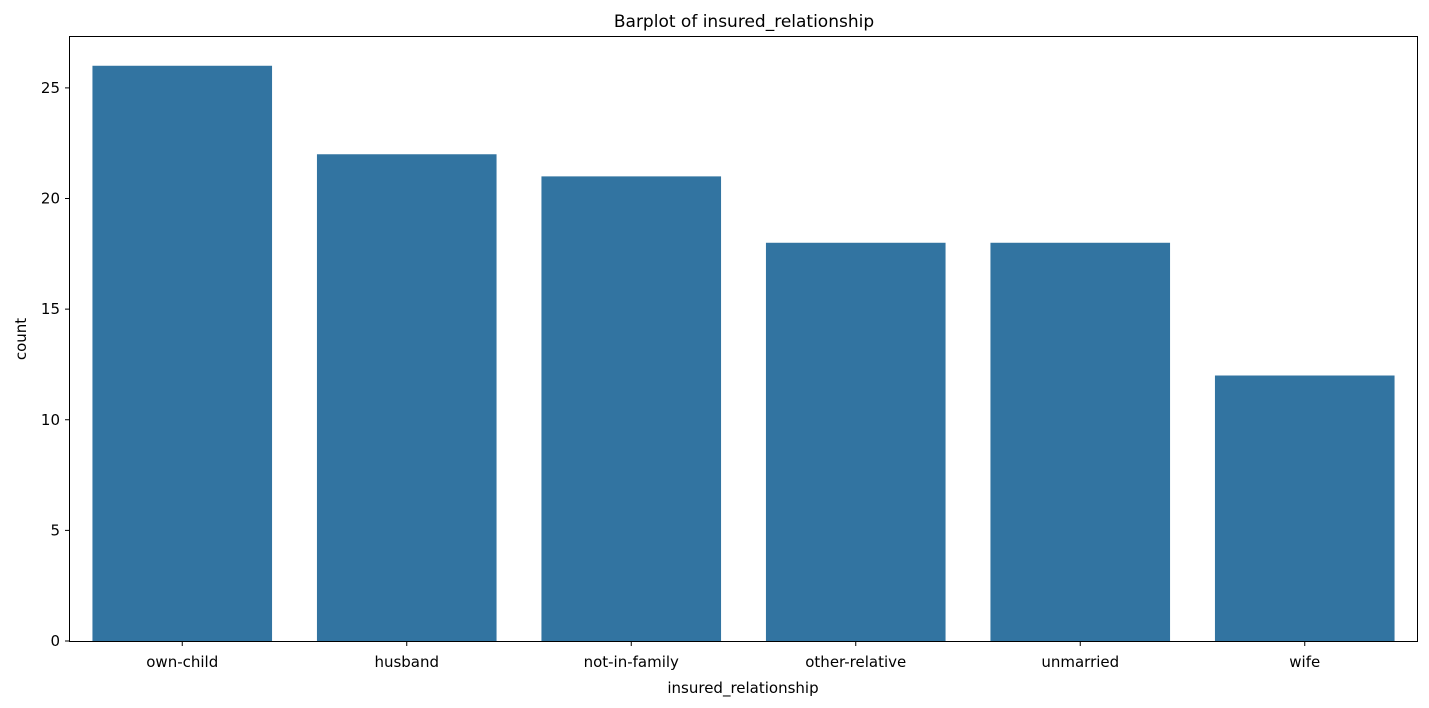 This screenshot has width=1429, height=708. I want to click on x-tick-label: husband, so click(406, 662).